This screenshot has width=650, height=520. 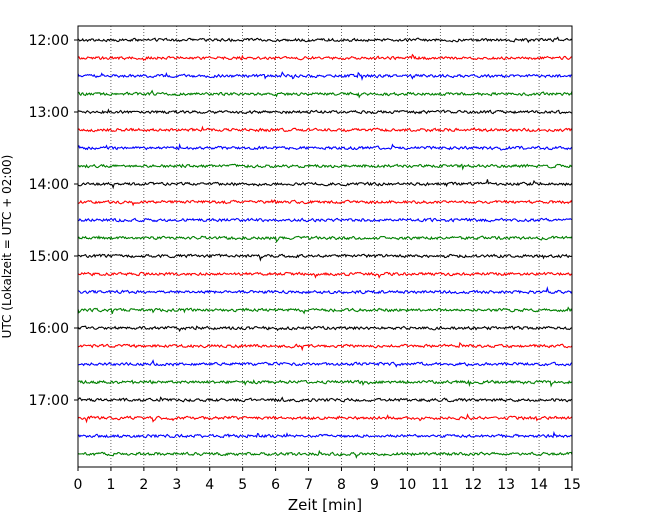 I want to click on y-tick-label: 14:00, so click(x=49, y=185).